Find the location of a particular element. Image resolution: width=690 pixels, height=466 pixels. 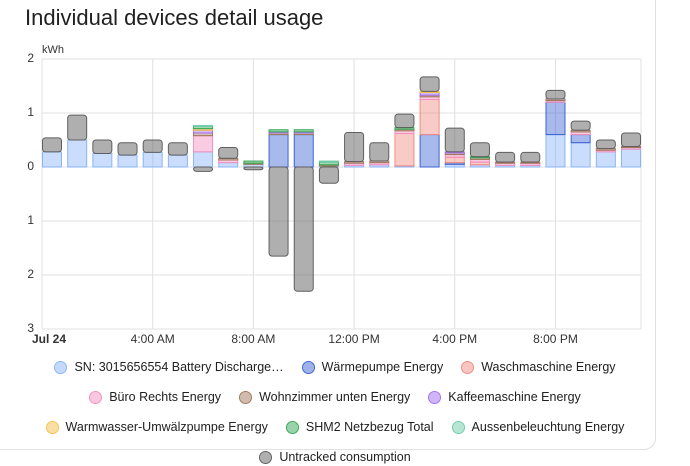

legend-label: Waschmaschine Energy is located at coordinates (548, 367).